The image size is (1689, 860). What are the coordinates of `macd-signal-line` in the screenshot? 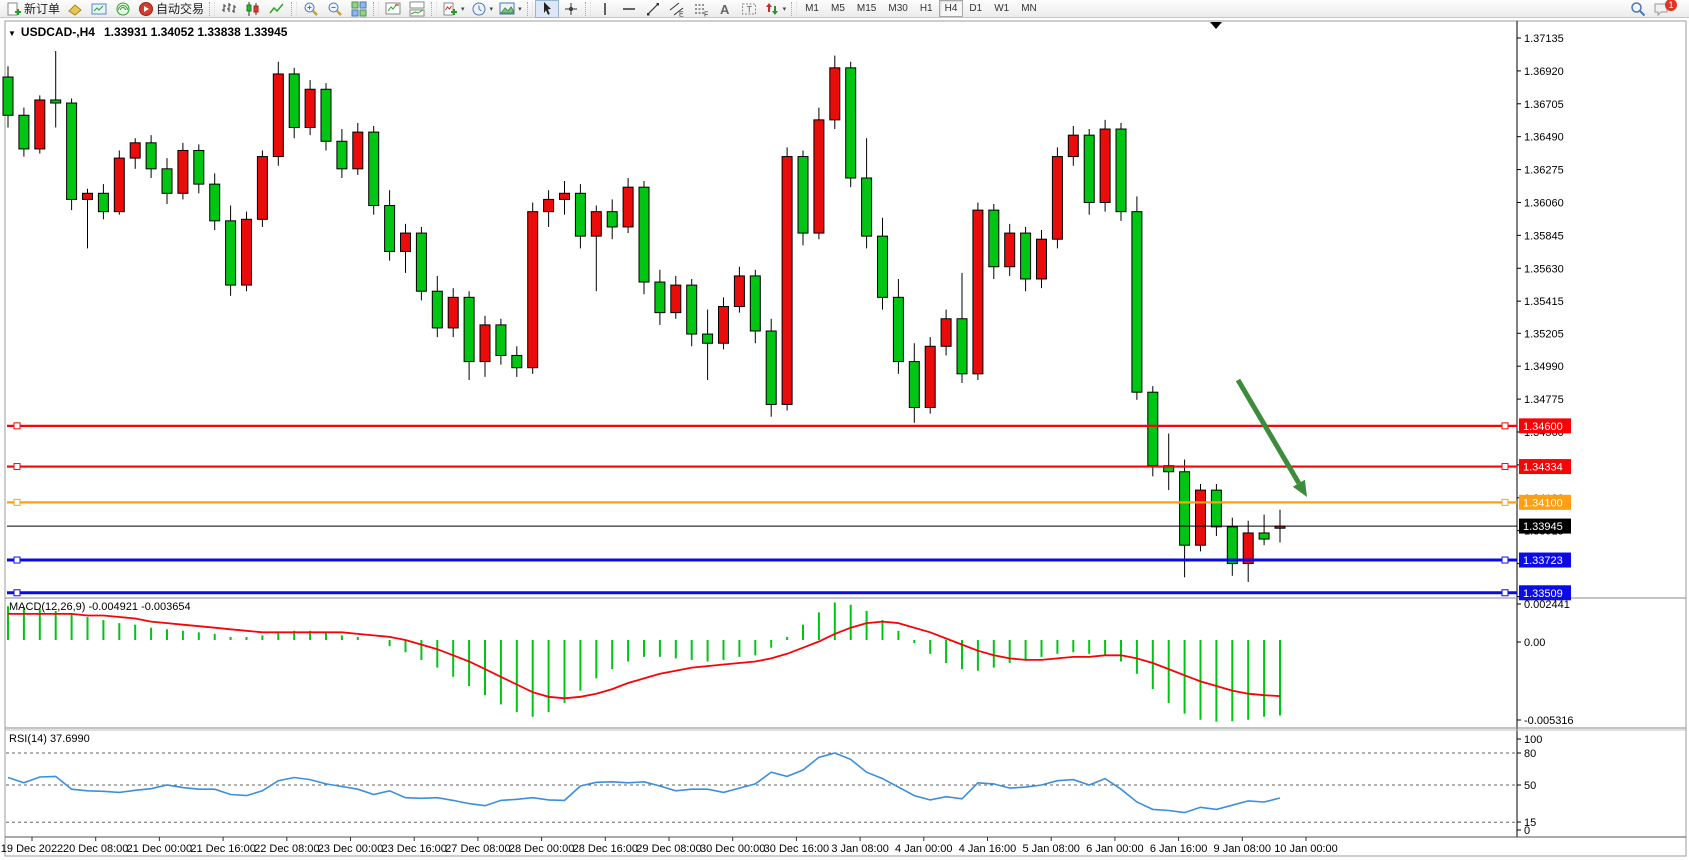 It's located at (644, 656).